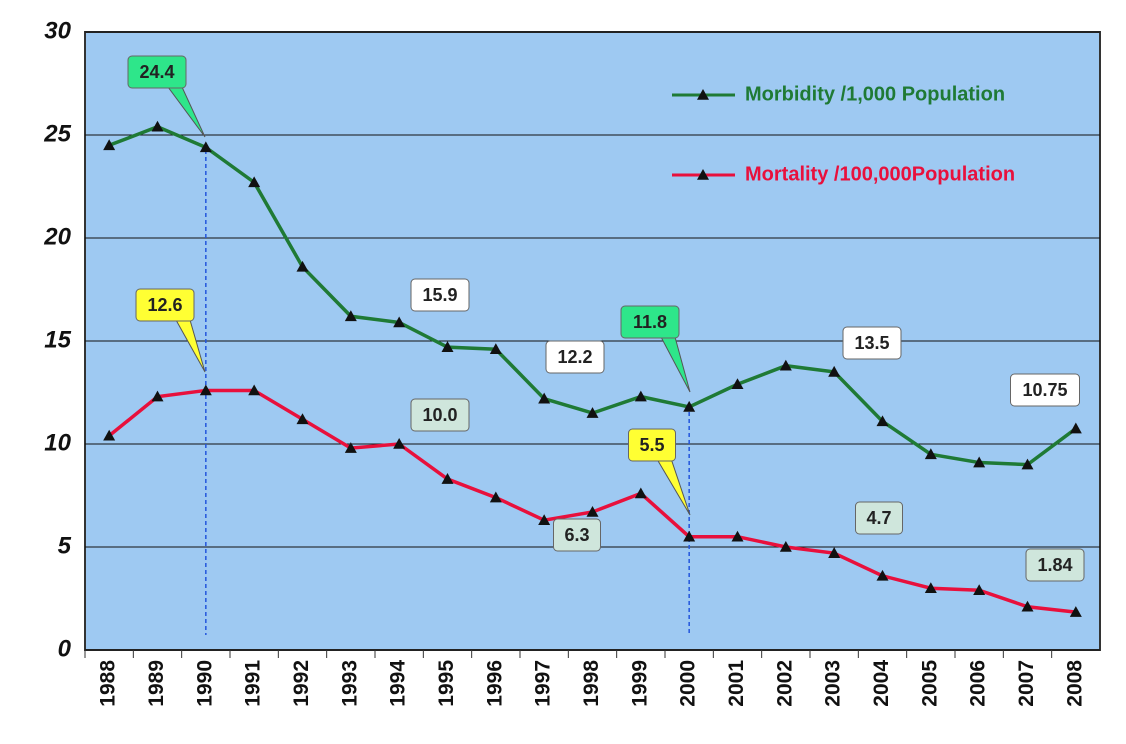 The image size is (1126, 744). I want to click on x-tick-label: 2006, so click(978, 683).